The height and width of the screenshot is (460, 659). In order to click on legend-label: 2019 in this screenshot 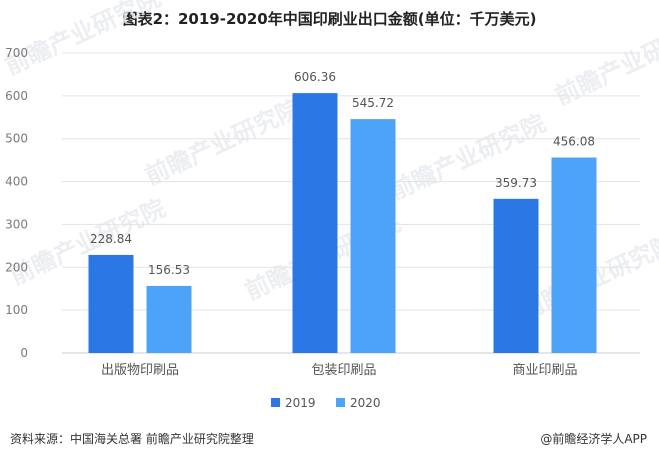, I will do `click(300, 403)`.